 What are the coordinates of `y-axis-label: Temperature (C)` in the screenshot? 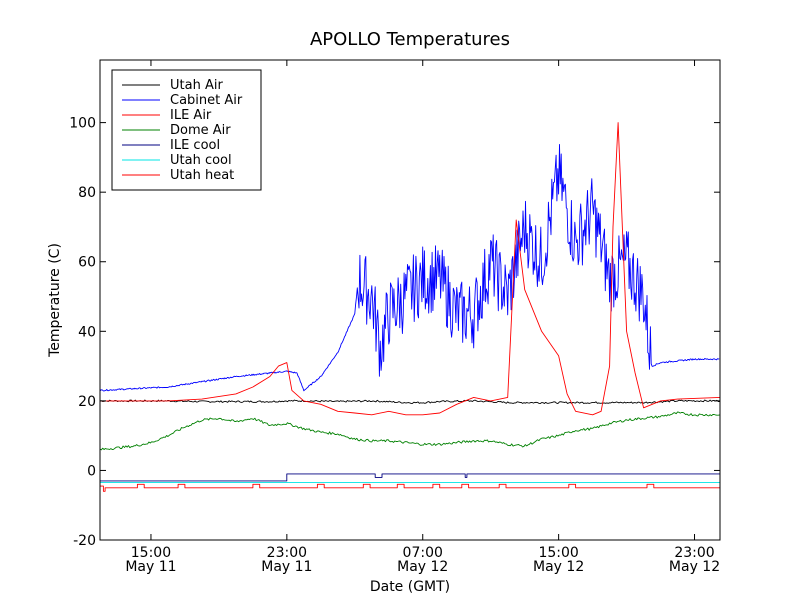 It's located at (55, 300).